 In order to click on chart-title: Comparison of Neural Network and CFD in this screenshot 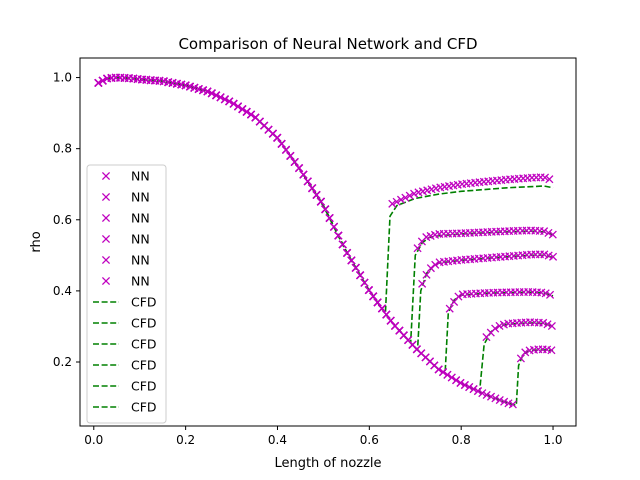, I will do `click(327, 44)`.